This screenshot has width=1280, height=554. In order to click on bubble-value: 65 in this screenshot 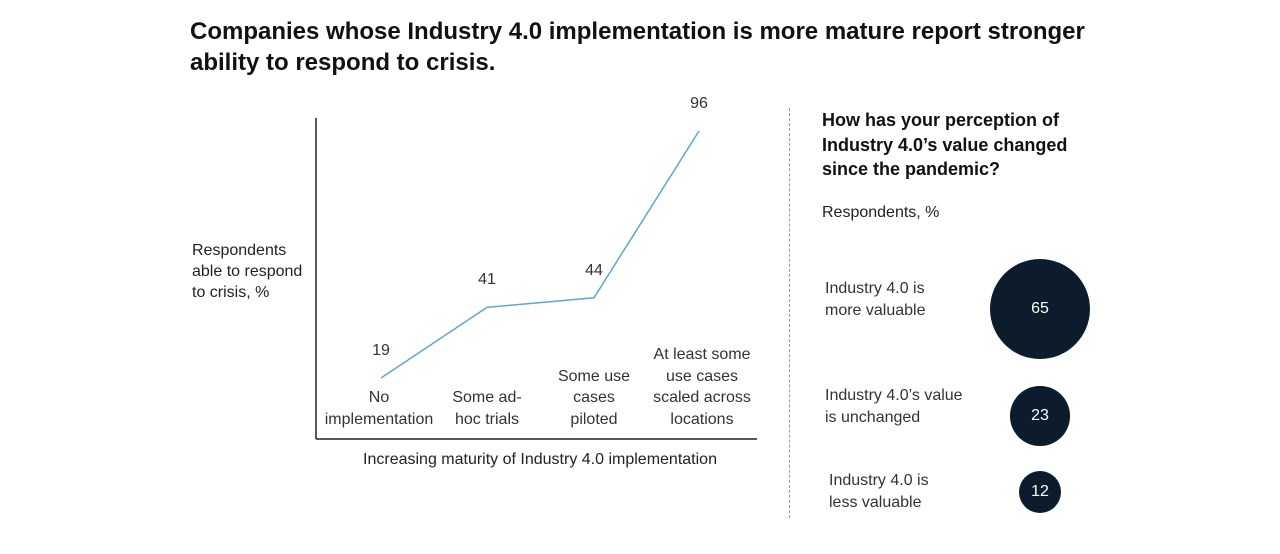, I will do `click(1040, 308)`.